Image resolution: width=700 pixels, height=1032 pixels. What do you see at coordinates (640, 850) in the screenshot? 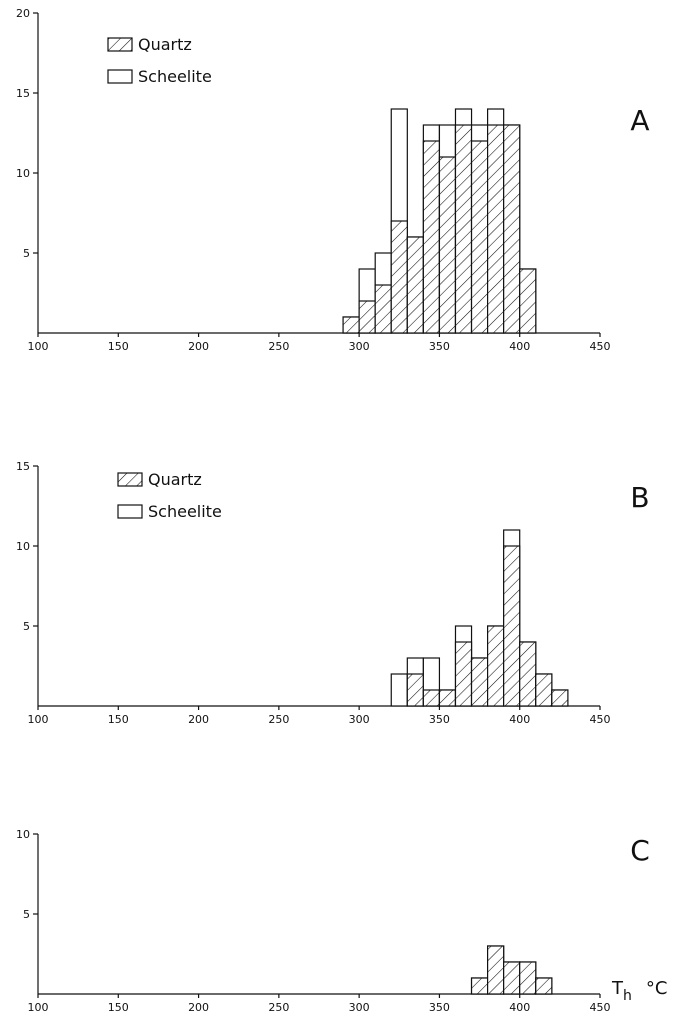
I see `panel-label: C` at bounding box center [640, 850].